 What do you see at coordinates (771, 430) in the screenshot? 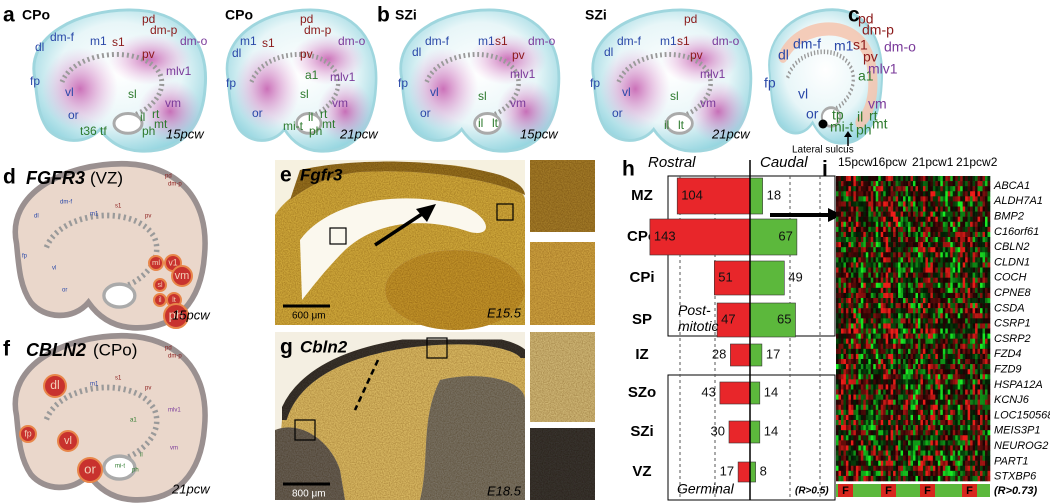
I see `value-label: 14` at bounding box center [771, 430].